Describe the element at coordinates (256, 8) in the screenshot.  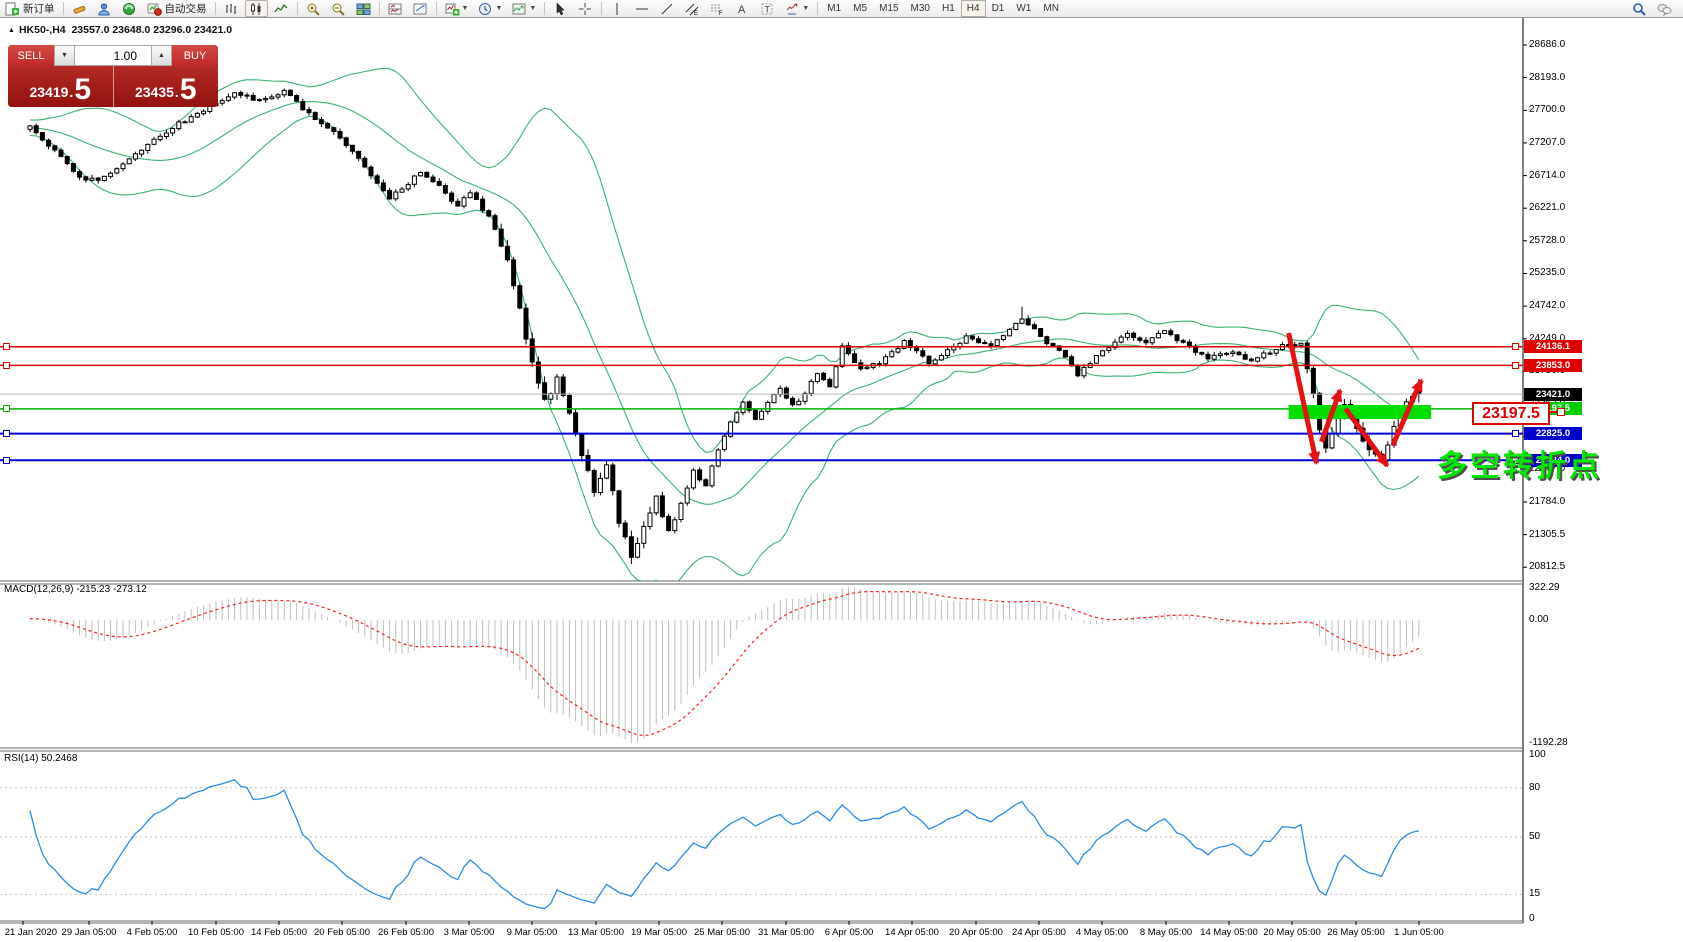
I see `candle-chart-button` at that location.